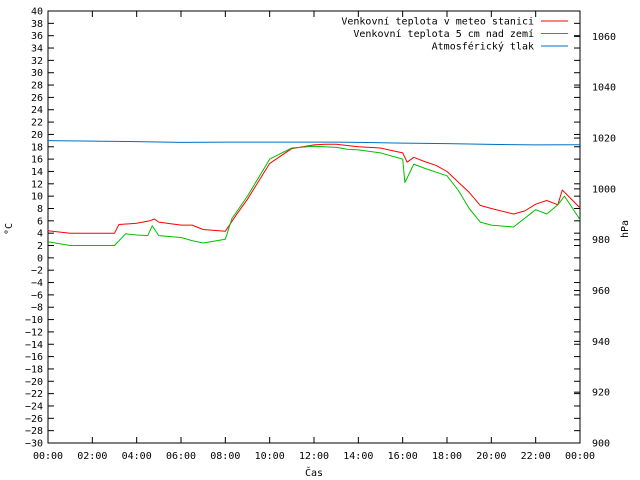 The width and height of the screenshot is (640, 480). What do you see at coordinates (604, 139) in the screenshot?
I see `y2-tick-label: 1020` at bounding box center [604, 139].